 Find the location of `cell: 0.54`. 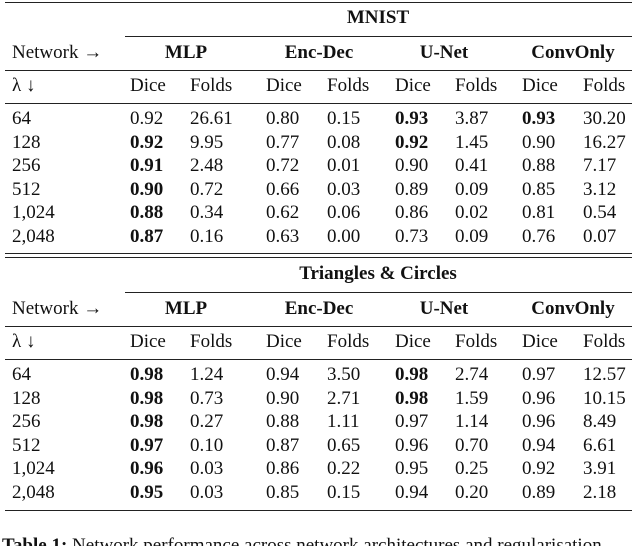

cell: 0.54 is located at coordinates (600, 212).